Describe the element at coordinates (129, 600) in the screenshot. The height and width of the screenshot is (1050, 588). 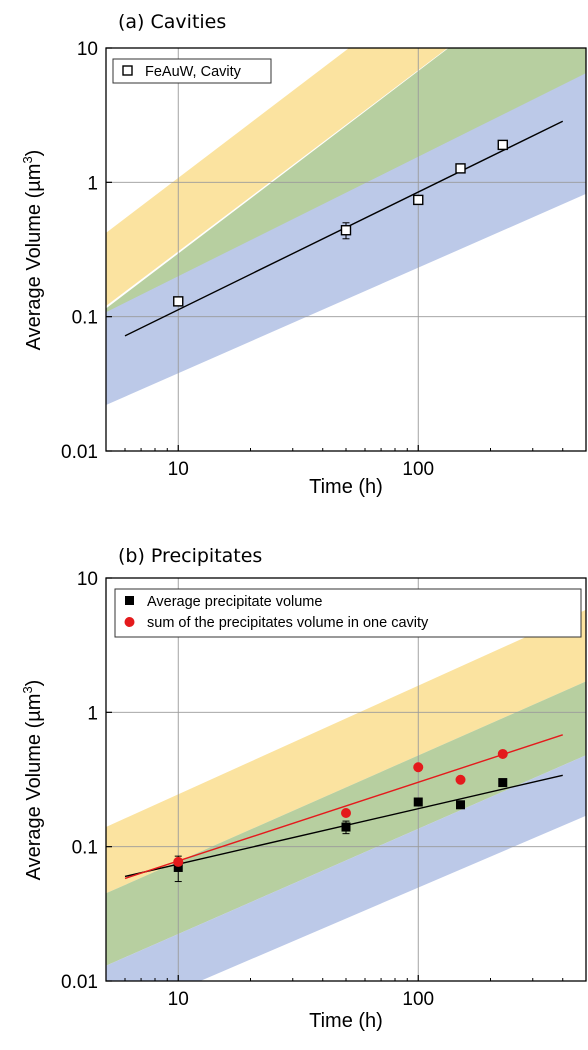
I see `legend-marker-average` at that location.